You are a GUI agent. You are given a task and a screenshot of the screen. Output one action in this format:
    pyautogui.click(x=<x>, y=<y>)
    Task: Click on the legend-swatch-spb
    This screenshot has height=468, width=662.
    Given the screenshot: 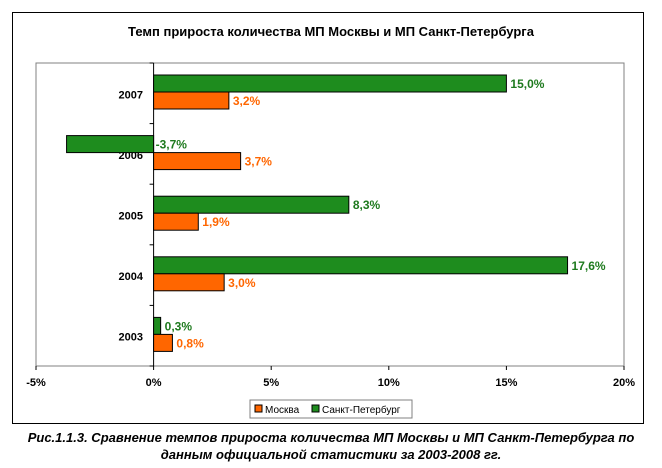 What is the action you would take?
    pyautogui.click(x=315, y=408)
    